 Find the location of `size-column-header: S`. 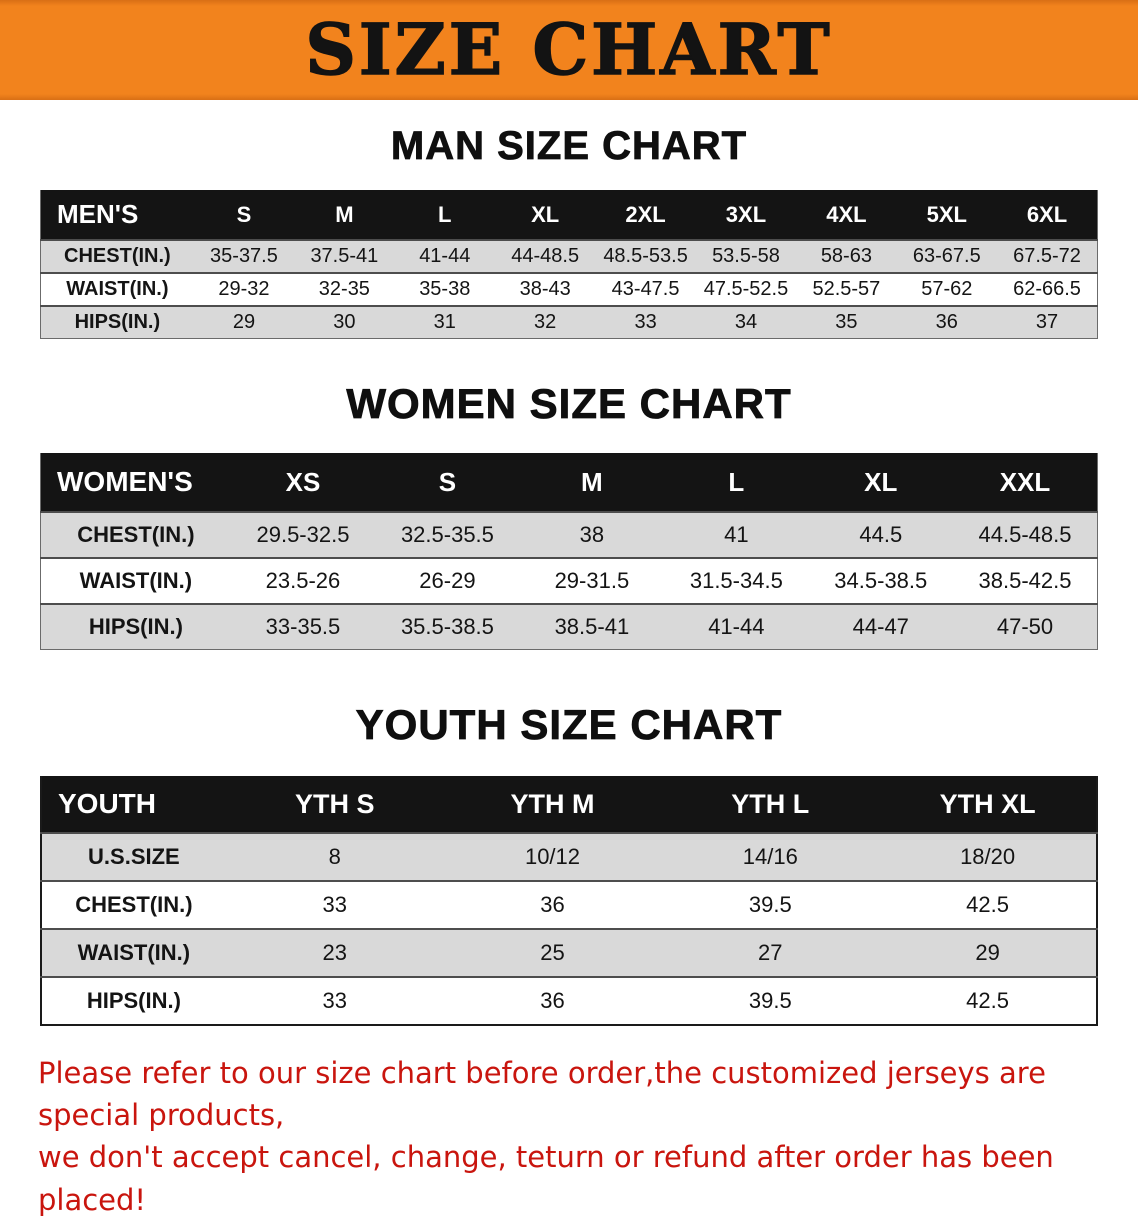

size-column-header: S is located at coordinates (447, 483).